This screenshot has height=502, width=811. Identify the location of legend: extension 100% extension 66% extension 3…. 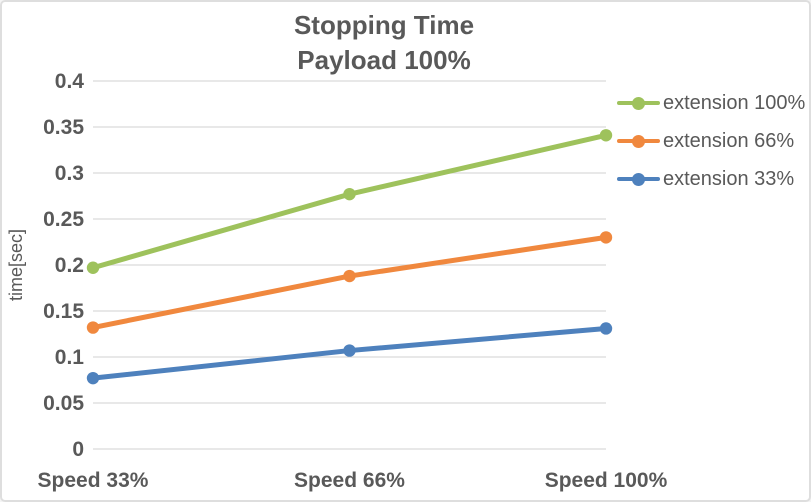
(711, 141).